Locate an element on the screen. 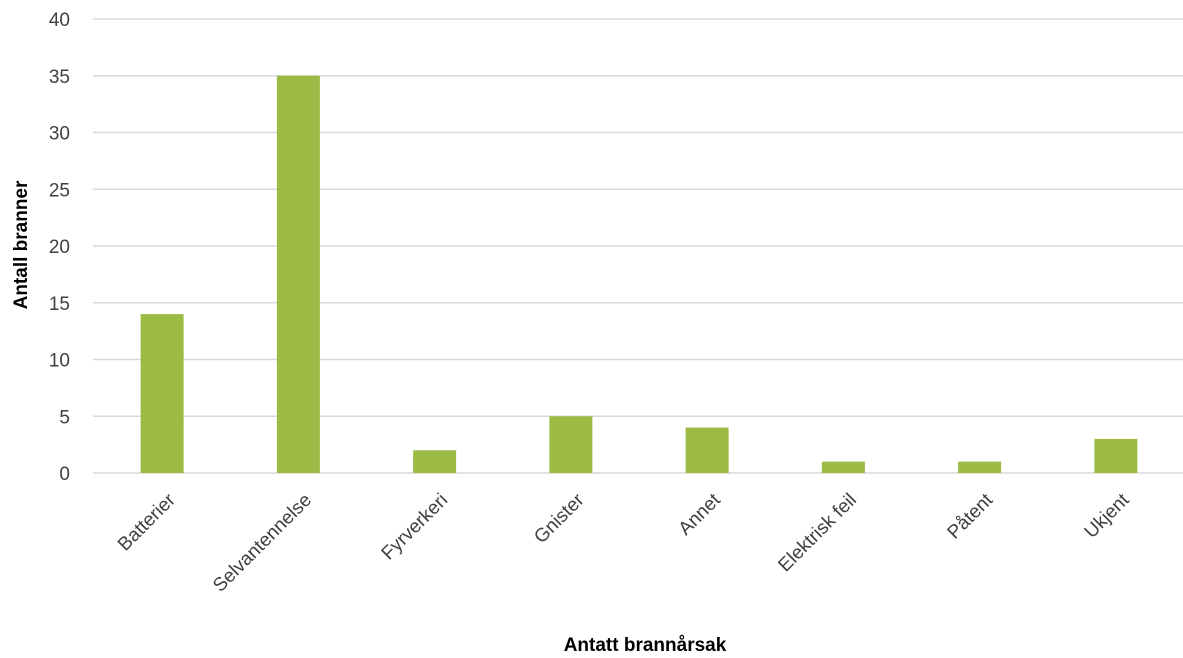 The width and height of the screenshot is (1183, 658). y-tick-label: 30 is located at coordinates (59, 134).